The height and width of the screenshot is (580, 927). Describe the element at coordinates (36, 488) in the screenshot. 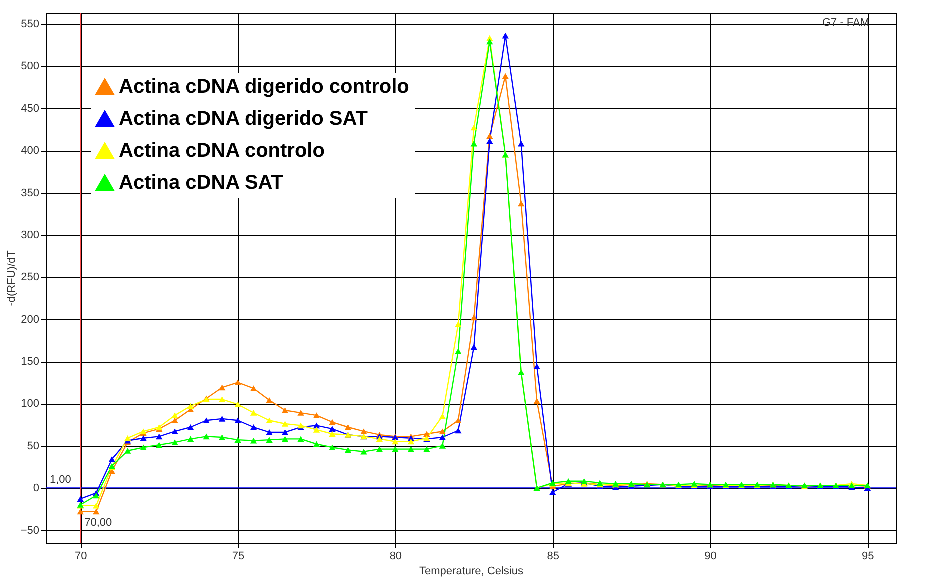

I see `y-tick-label: 0` at that location.